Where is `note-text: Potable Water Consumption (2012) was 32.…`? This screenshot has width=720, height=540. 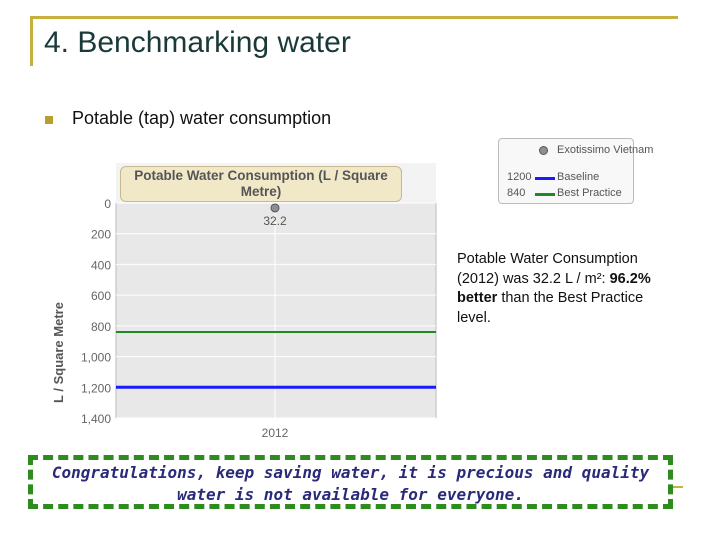
note-text: Potable Water Consumption (2012) was 32.… is located at coordinates (547, 269).